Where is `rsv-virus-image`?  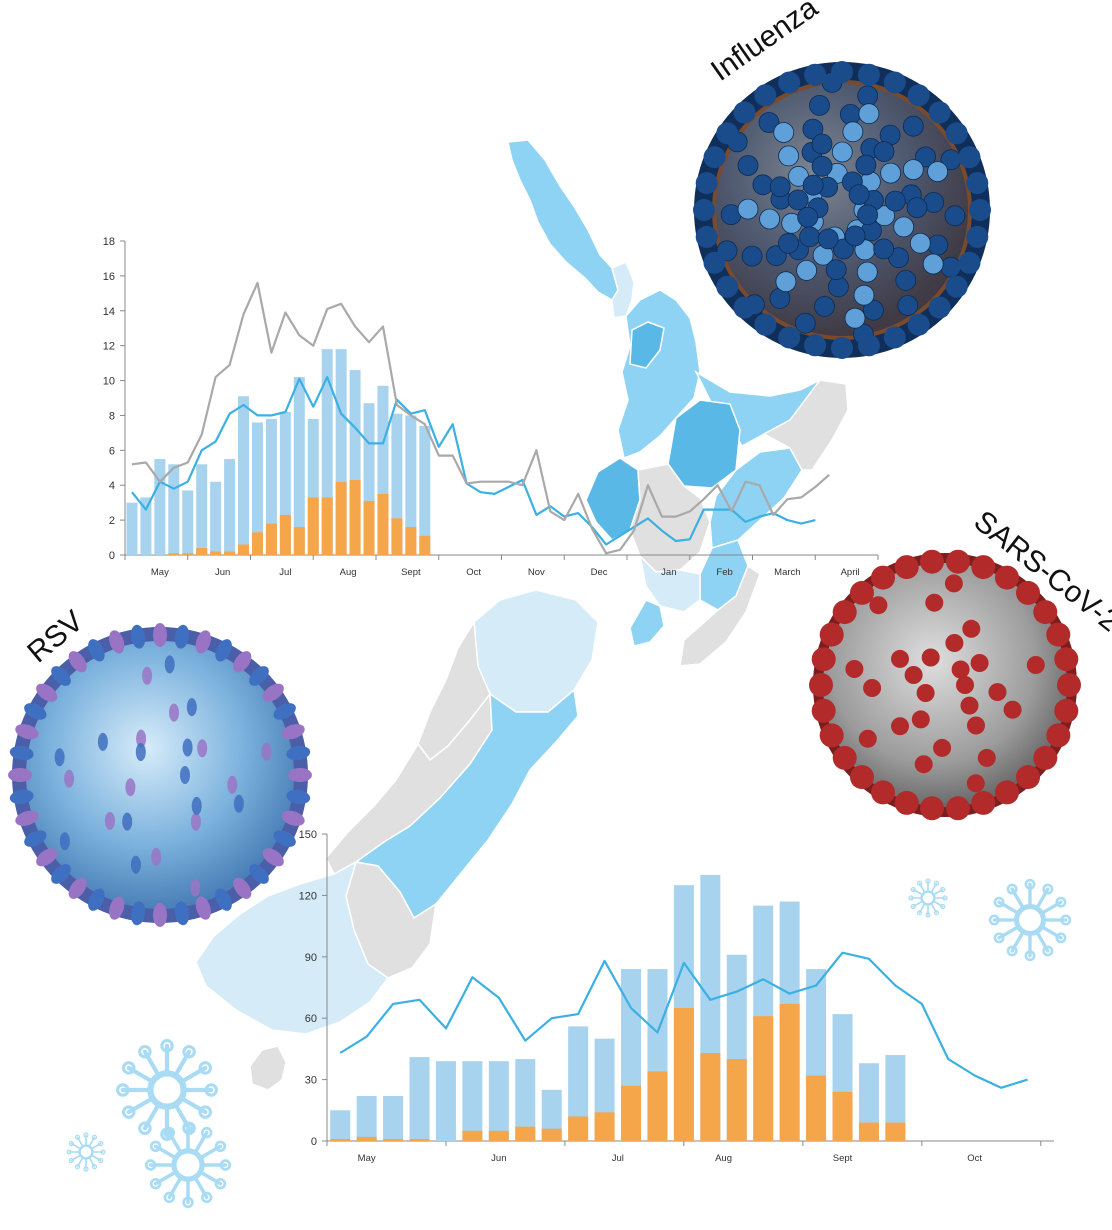
rsv-virus-image is located at coordinates (160, 775).